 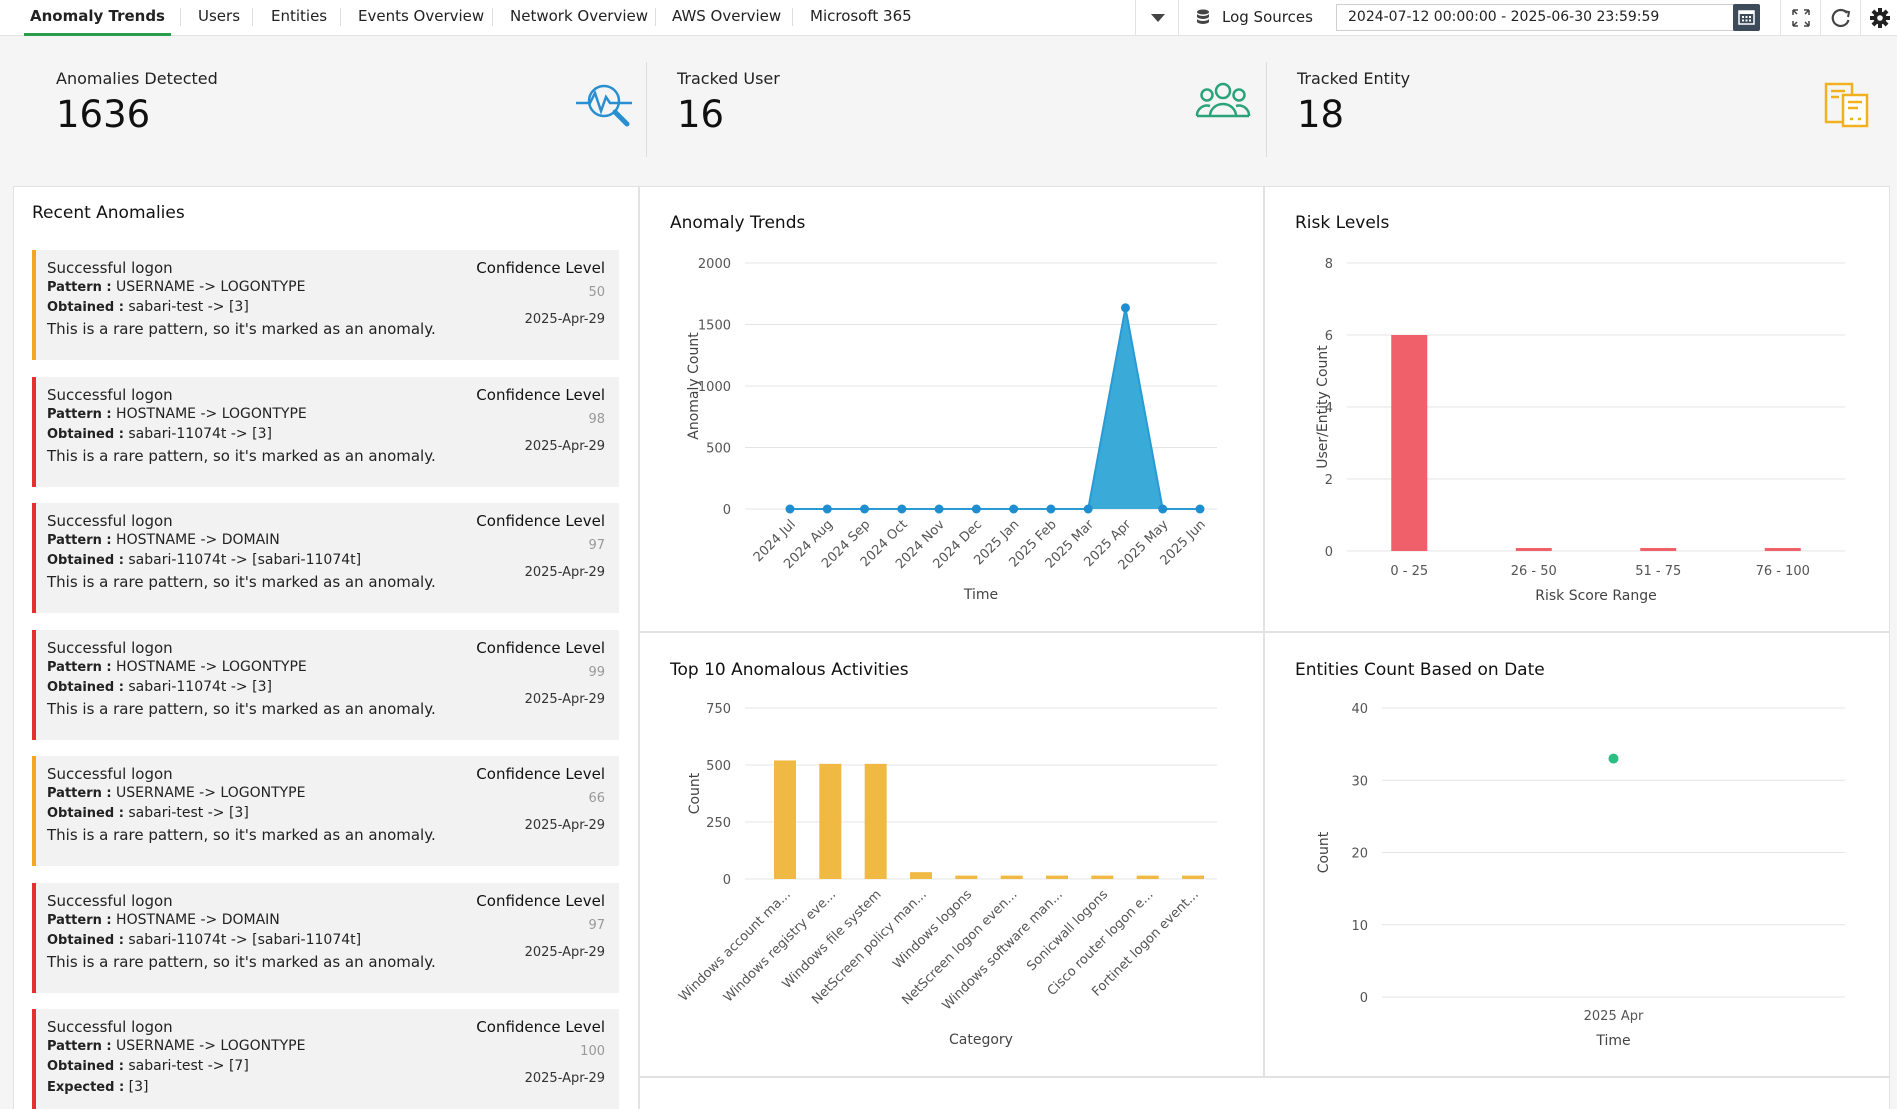 What do you see at coordinates (1324, 852) in the screenshot?
I see `y-axis-label: Count` at bounding box center [1324, 852].